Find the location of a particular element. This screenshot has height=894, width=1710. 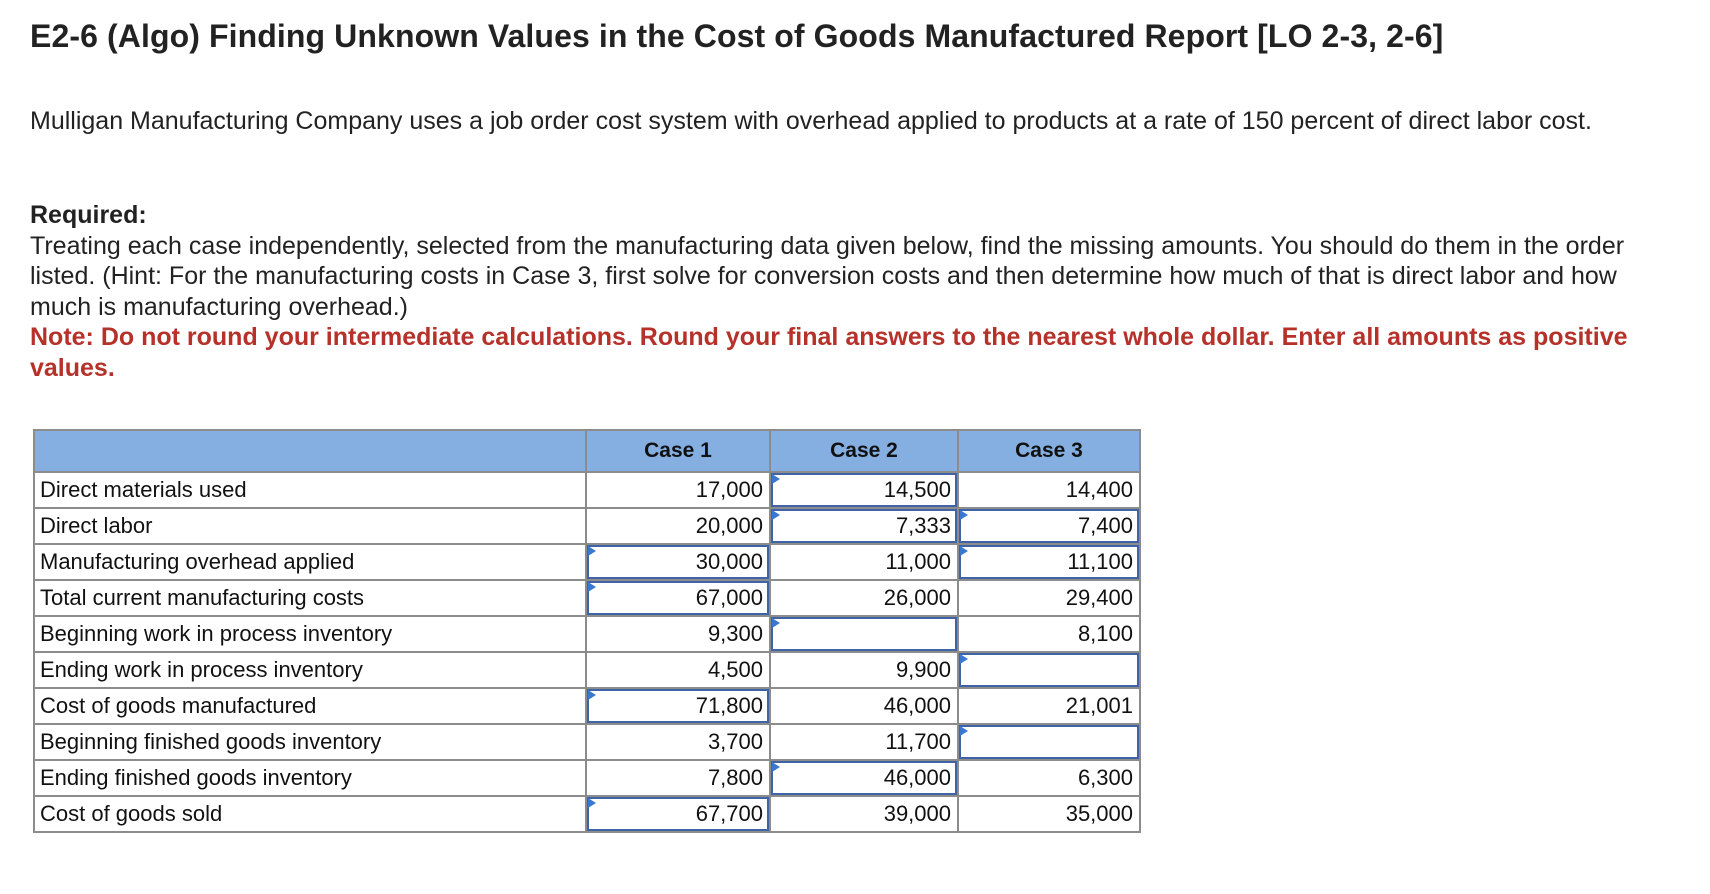

answer-input-case-2: 46,000 is located at coordinates (864, 778).